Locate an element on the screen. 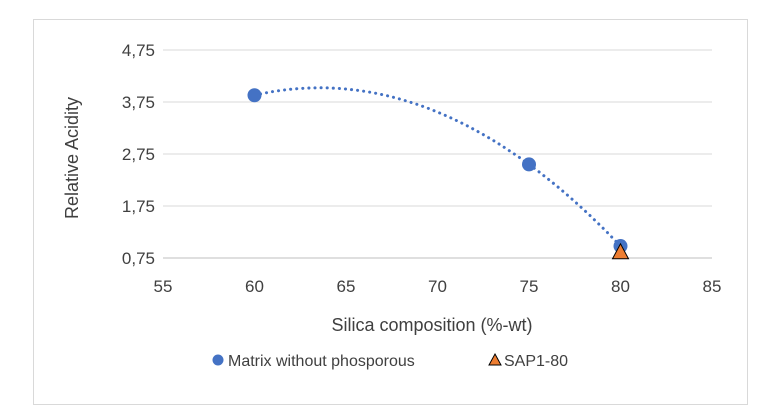 Image resolution: width=780 pixels, height=420 pixels. x-tick-label-6: 85 is located at coordinates (712, 286).